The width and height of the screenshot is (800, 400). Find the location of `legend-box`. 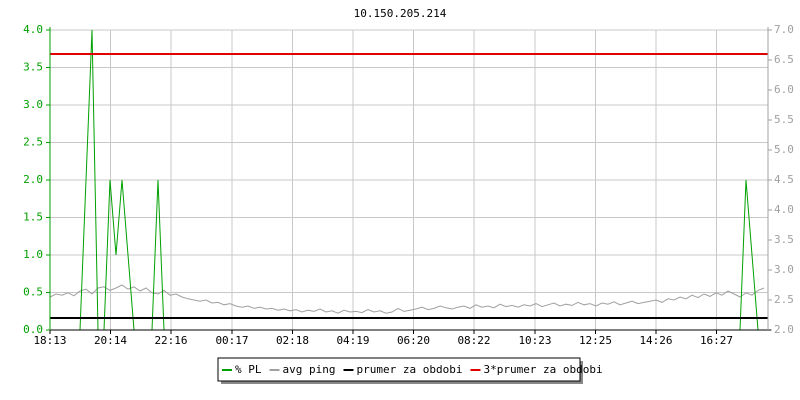

legend-box is located at coordinates (399, 369).